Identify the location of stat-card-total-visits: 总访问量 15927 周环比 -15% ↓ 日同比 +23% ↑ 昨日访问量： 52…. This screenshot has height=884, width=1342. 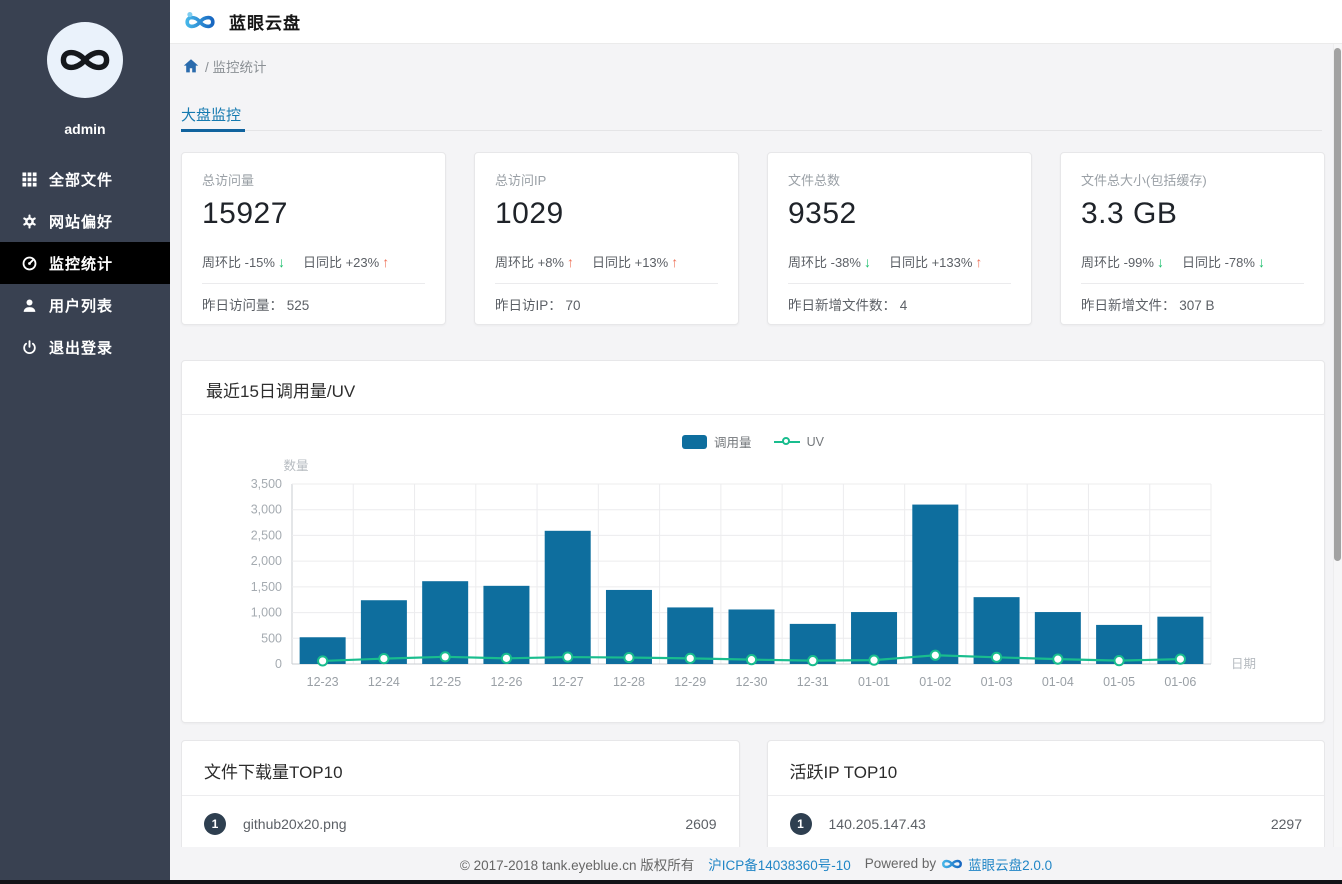
(313, 238).